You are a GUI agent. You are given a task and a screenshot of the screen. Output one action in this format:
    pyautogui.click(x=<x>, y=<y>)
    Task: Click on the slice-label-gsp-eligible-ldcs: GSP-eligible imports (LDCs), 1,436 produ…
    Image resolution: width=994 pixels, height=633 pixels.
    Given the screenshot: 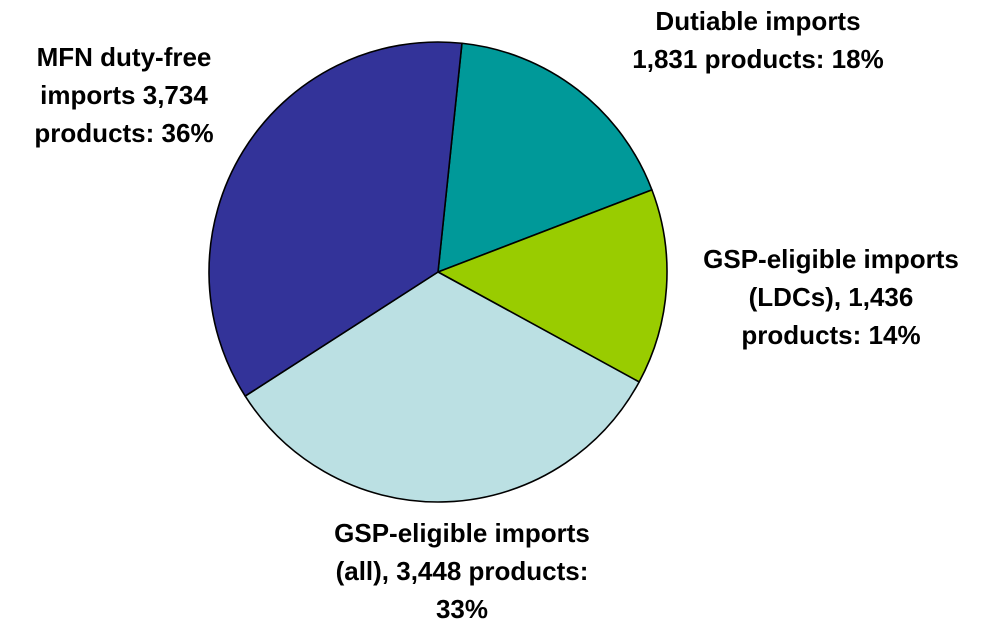 What is the action you would take?
    pyautogui.click(x=831, y=297)
    